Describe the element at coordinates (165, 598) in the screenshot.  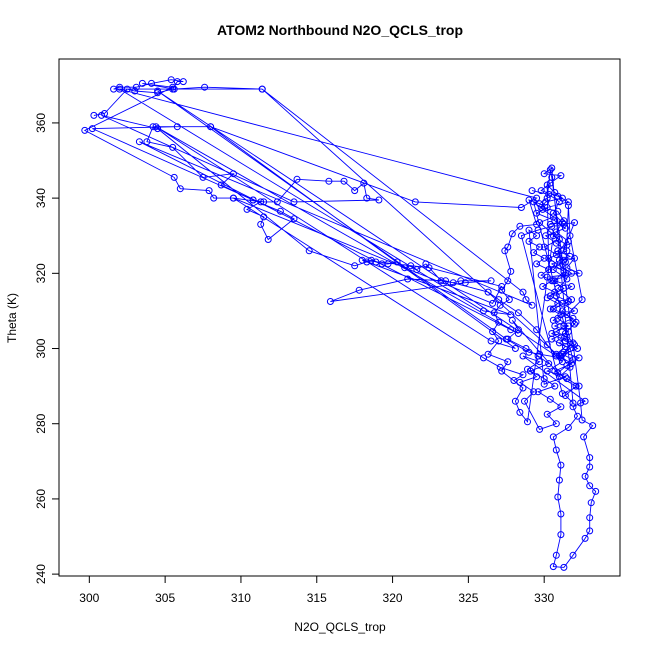
I see `x-tick-label-1: 305` at that location.